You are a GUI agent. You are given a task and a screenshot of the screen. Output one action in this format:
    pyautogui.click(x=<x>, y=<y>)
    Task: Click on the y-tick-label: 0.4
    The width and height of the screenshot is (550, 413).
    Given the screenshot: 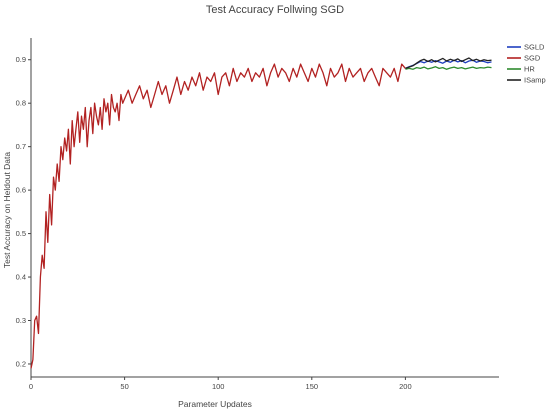 What is the action you would take?
    pyautogui.click(x=21, y=277)
    